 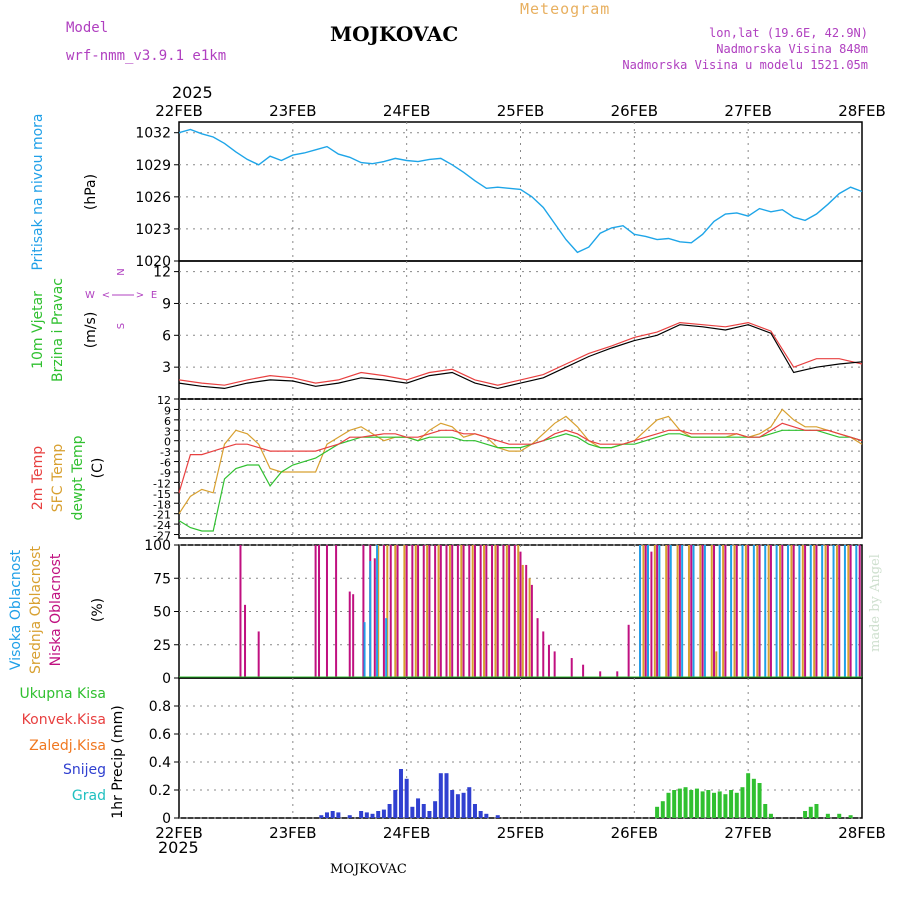 I want to click on clouds-ytick-label: 25, so click(x=162, y=646).